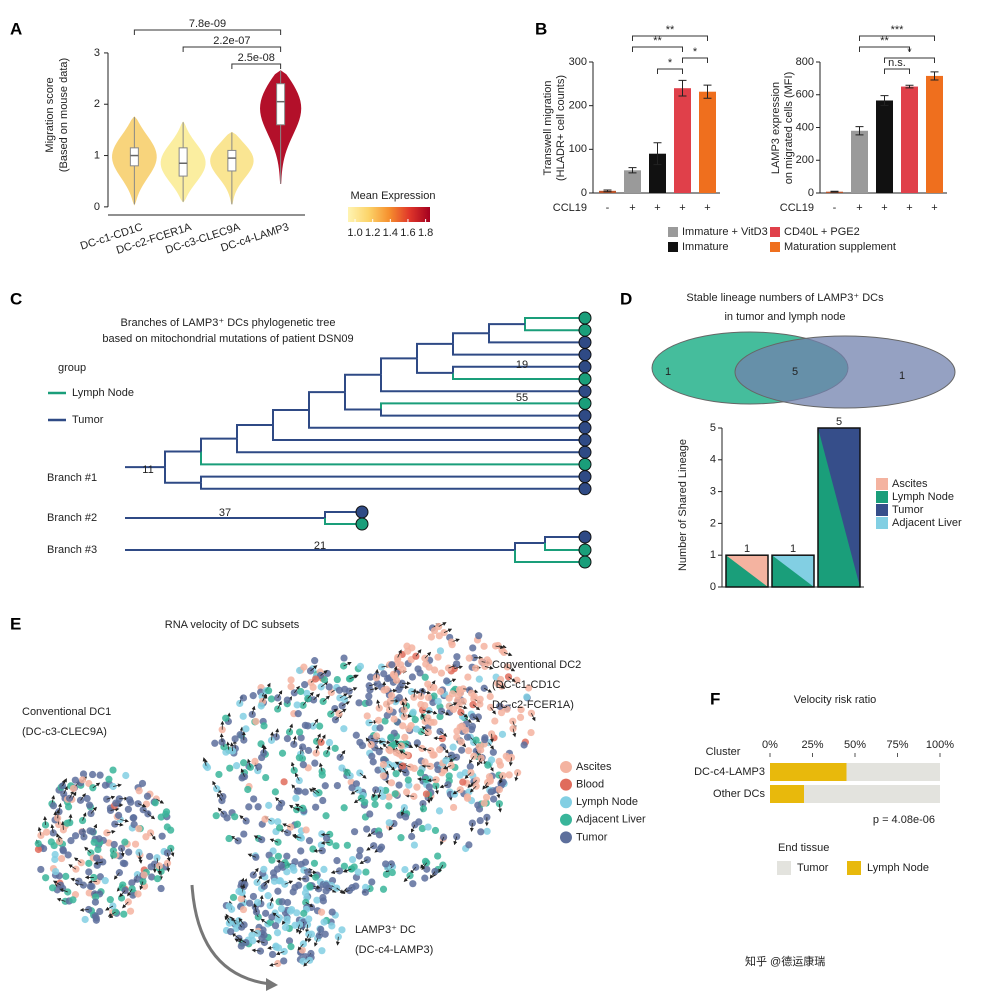 This screenshot has width=981, height=999. Describe the element at coordinates (813, 868) in the screenshot. I see `legend-label: Tumor` at that location.